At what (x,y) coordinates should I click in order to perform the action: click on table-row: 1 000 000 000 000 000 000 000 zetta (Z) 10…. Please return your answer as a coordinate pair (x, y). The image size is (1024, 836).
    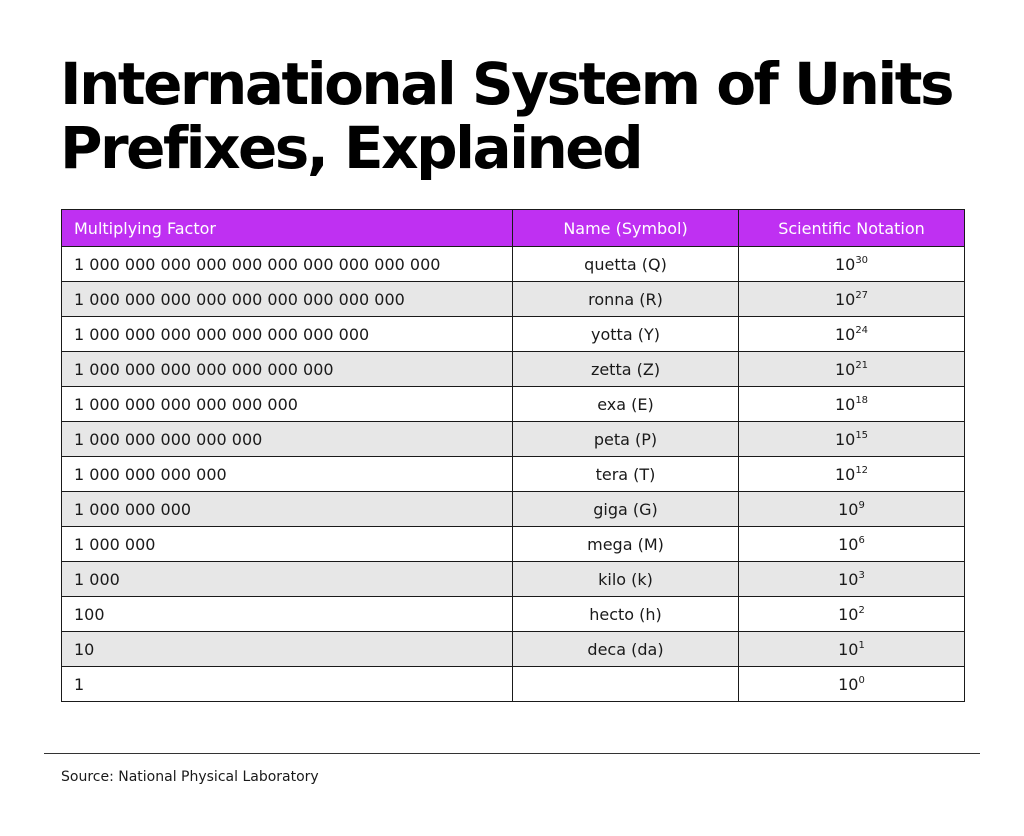
    Looking at the image, I should click on (513, 369).